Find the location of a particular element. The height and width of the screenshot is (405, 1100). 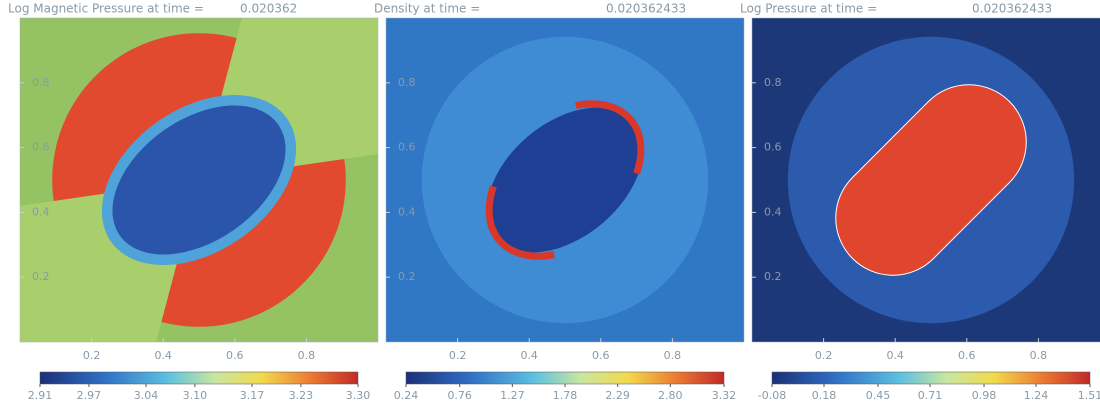

colorbar-tick-label: 0.45 is located at coordinates (878, 395).